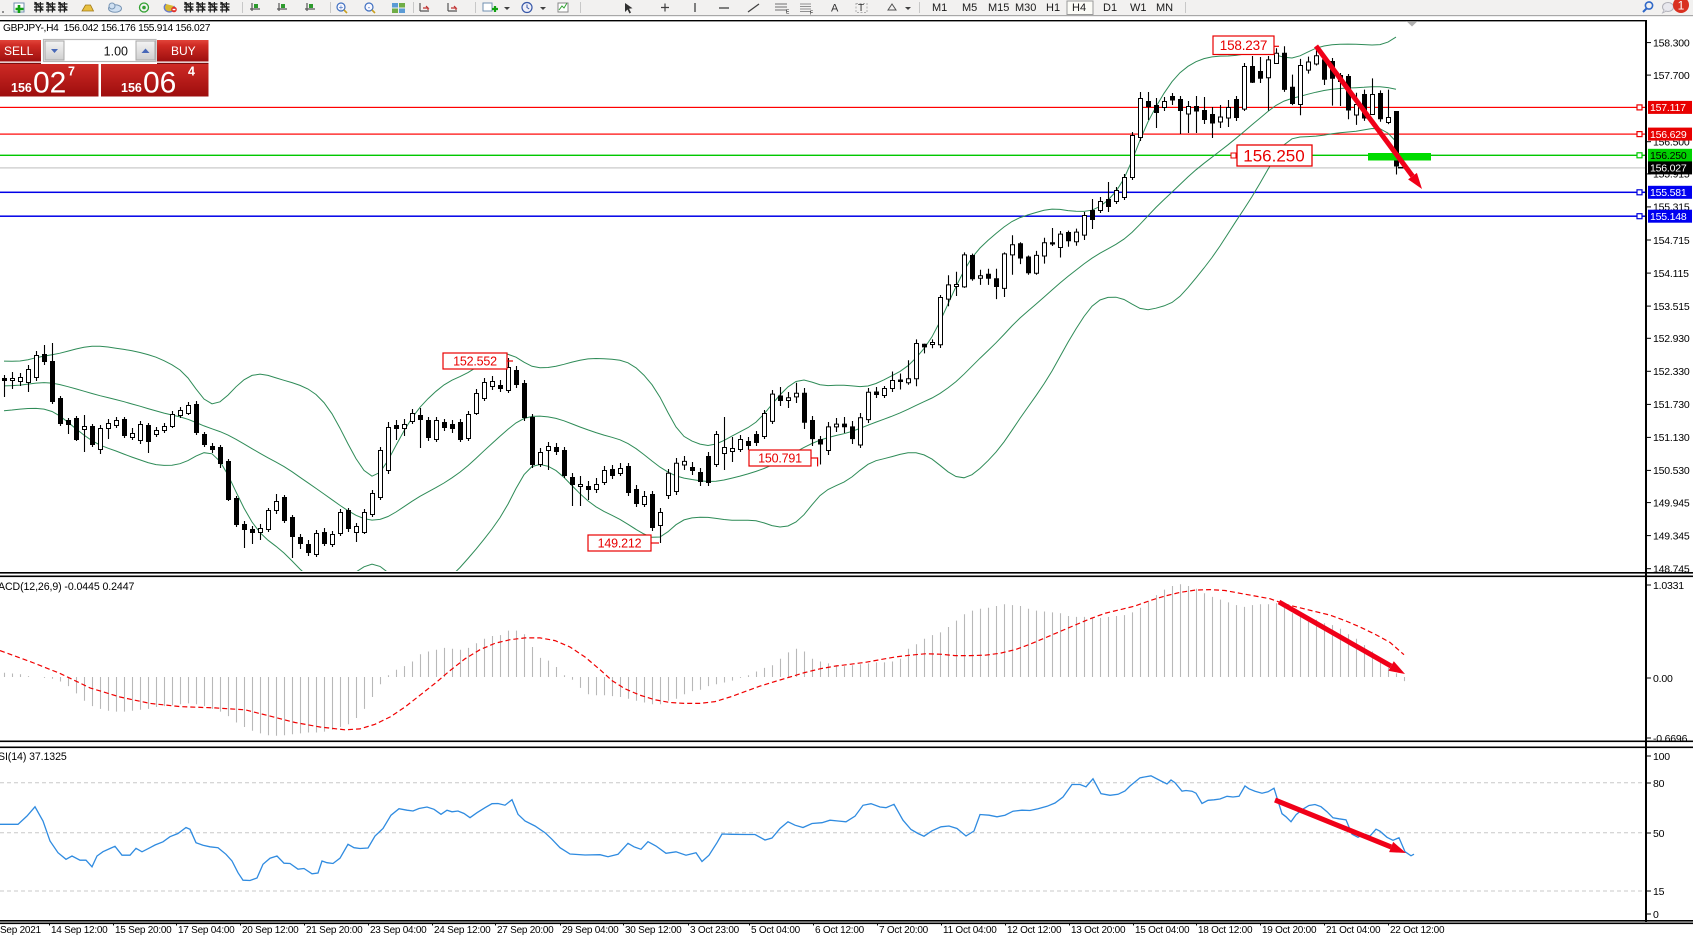 Image resolution: width=1693 pixels, height=936 pixels. What do you see at coordinates (71, 72) in the screenshot?
I see `svg-text: 7` at bounding box center [71, 72].